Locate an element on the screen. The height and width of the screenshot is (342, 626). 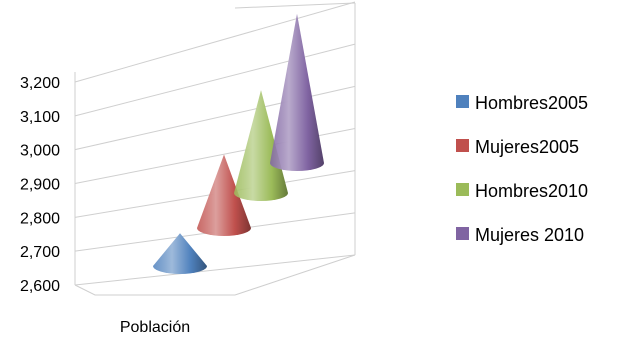
y-tick-label: 2,700 is located at coordinates (40, 252).